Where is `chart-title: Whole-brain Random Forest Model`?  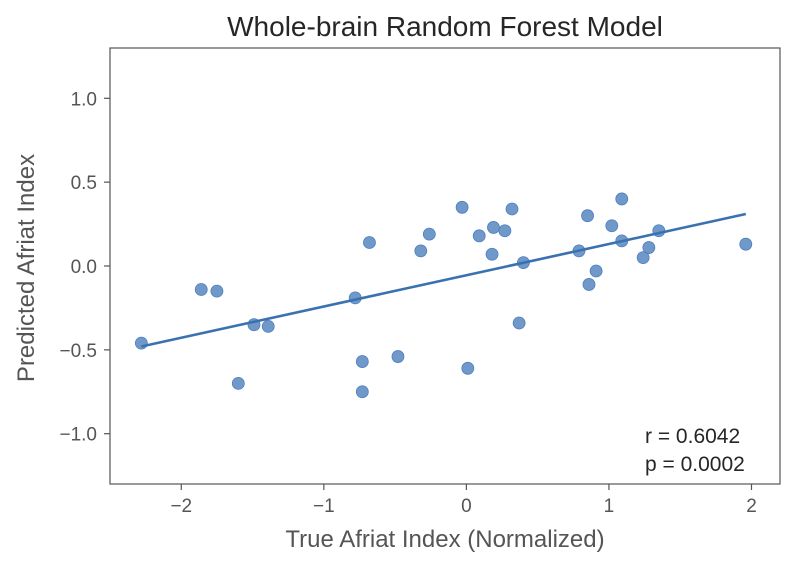 chart-title: Whole-brain Random Forest Model is located at coordinates (445, 26).